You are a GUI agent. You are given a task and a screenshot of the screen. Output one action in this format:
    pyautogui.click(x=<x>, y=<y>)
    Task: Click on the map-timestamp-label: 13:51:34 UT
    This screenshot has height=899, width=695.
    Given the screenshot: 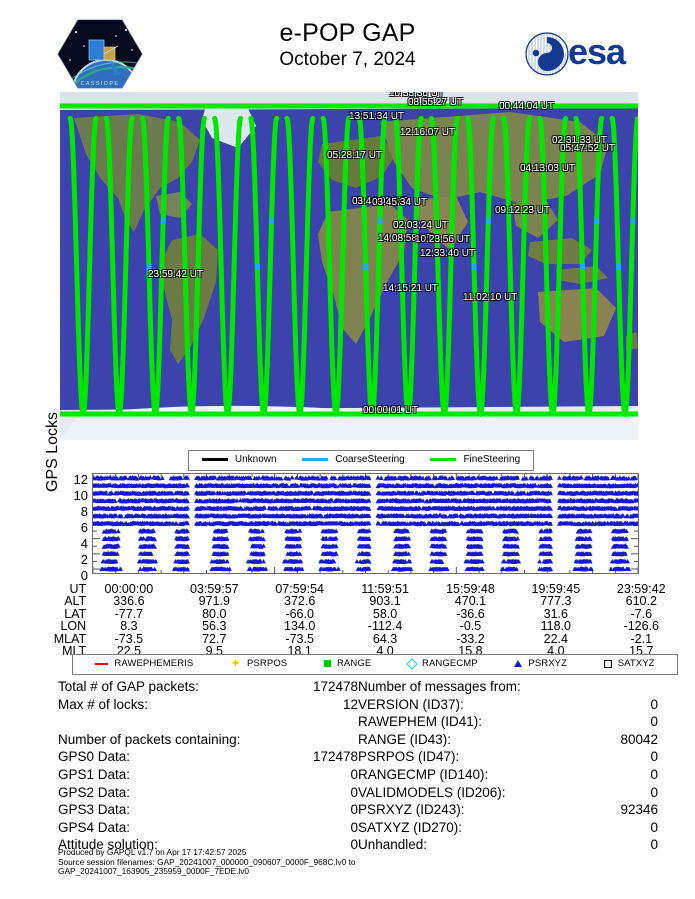 What is the action you would take?
    pyautogui.click(x=377, y=116)
    